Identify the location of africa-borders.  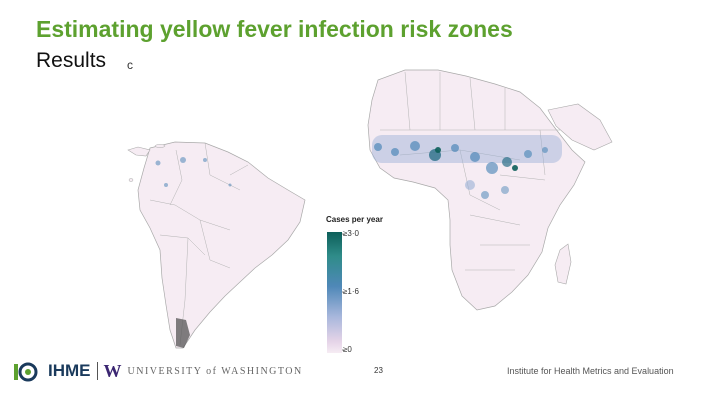
(470, 171).